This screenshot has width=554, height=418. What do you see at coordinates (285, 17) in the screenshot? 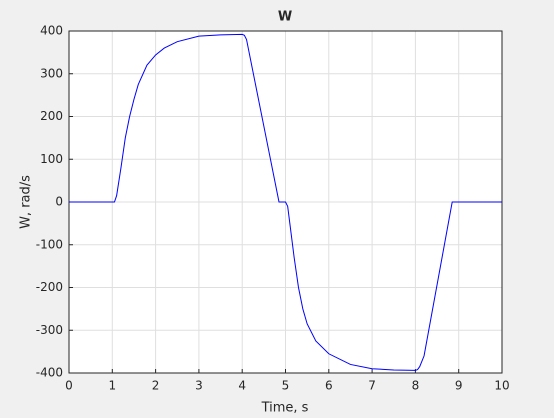
I see `chart-title: W` at bounding box center [285, 17].